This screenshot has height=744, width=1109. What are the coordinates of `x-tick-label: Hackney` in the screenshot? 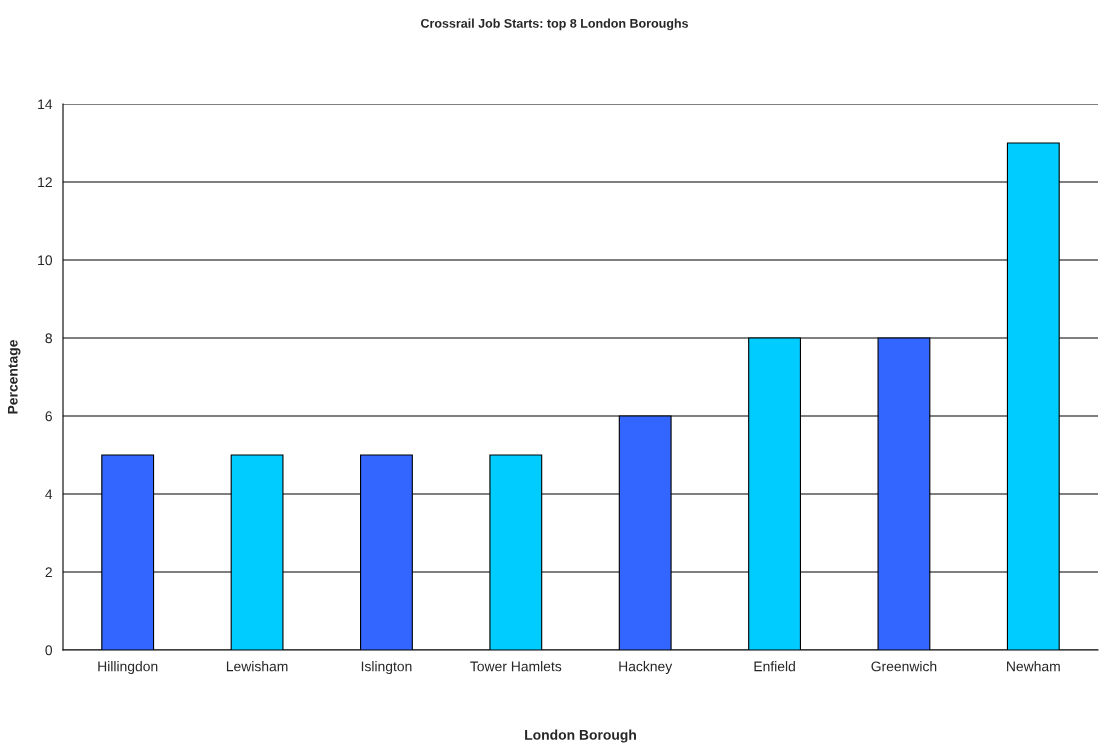 It's located at (646, 668).